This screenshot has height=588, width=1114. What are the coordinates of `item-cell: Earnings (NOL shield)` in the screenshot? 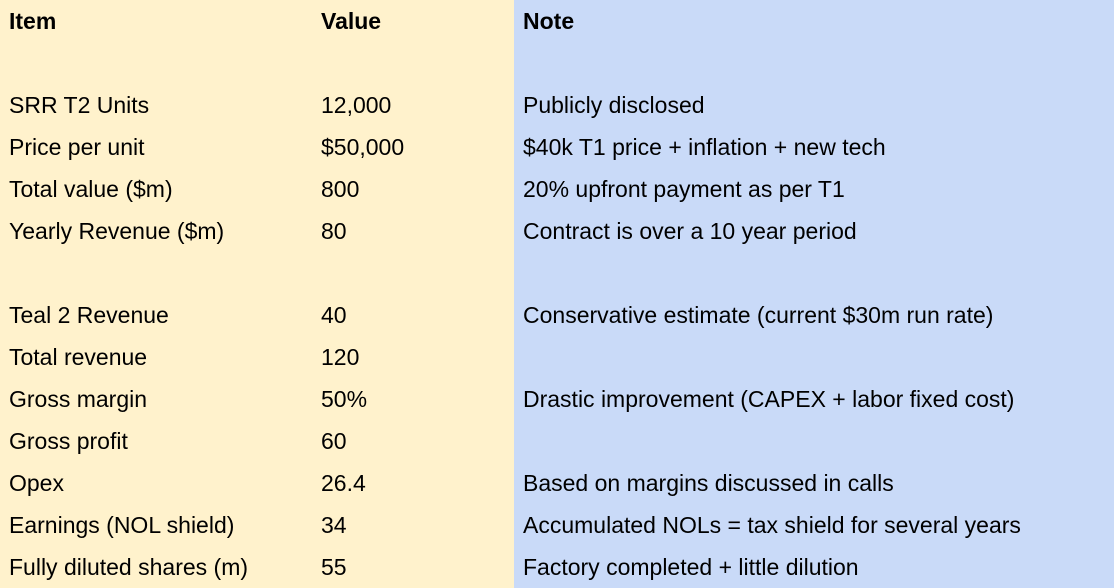 It's located at (122, 525).